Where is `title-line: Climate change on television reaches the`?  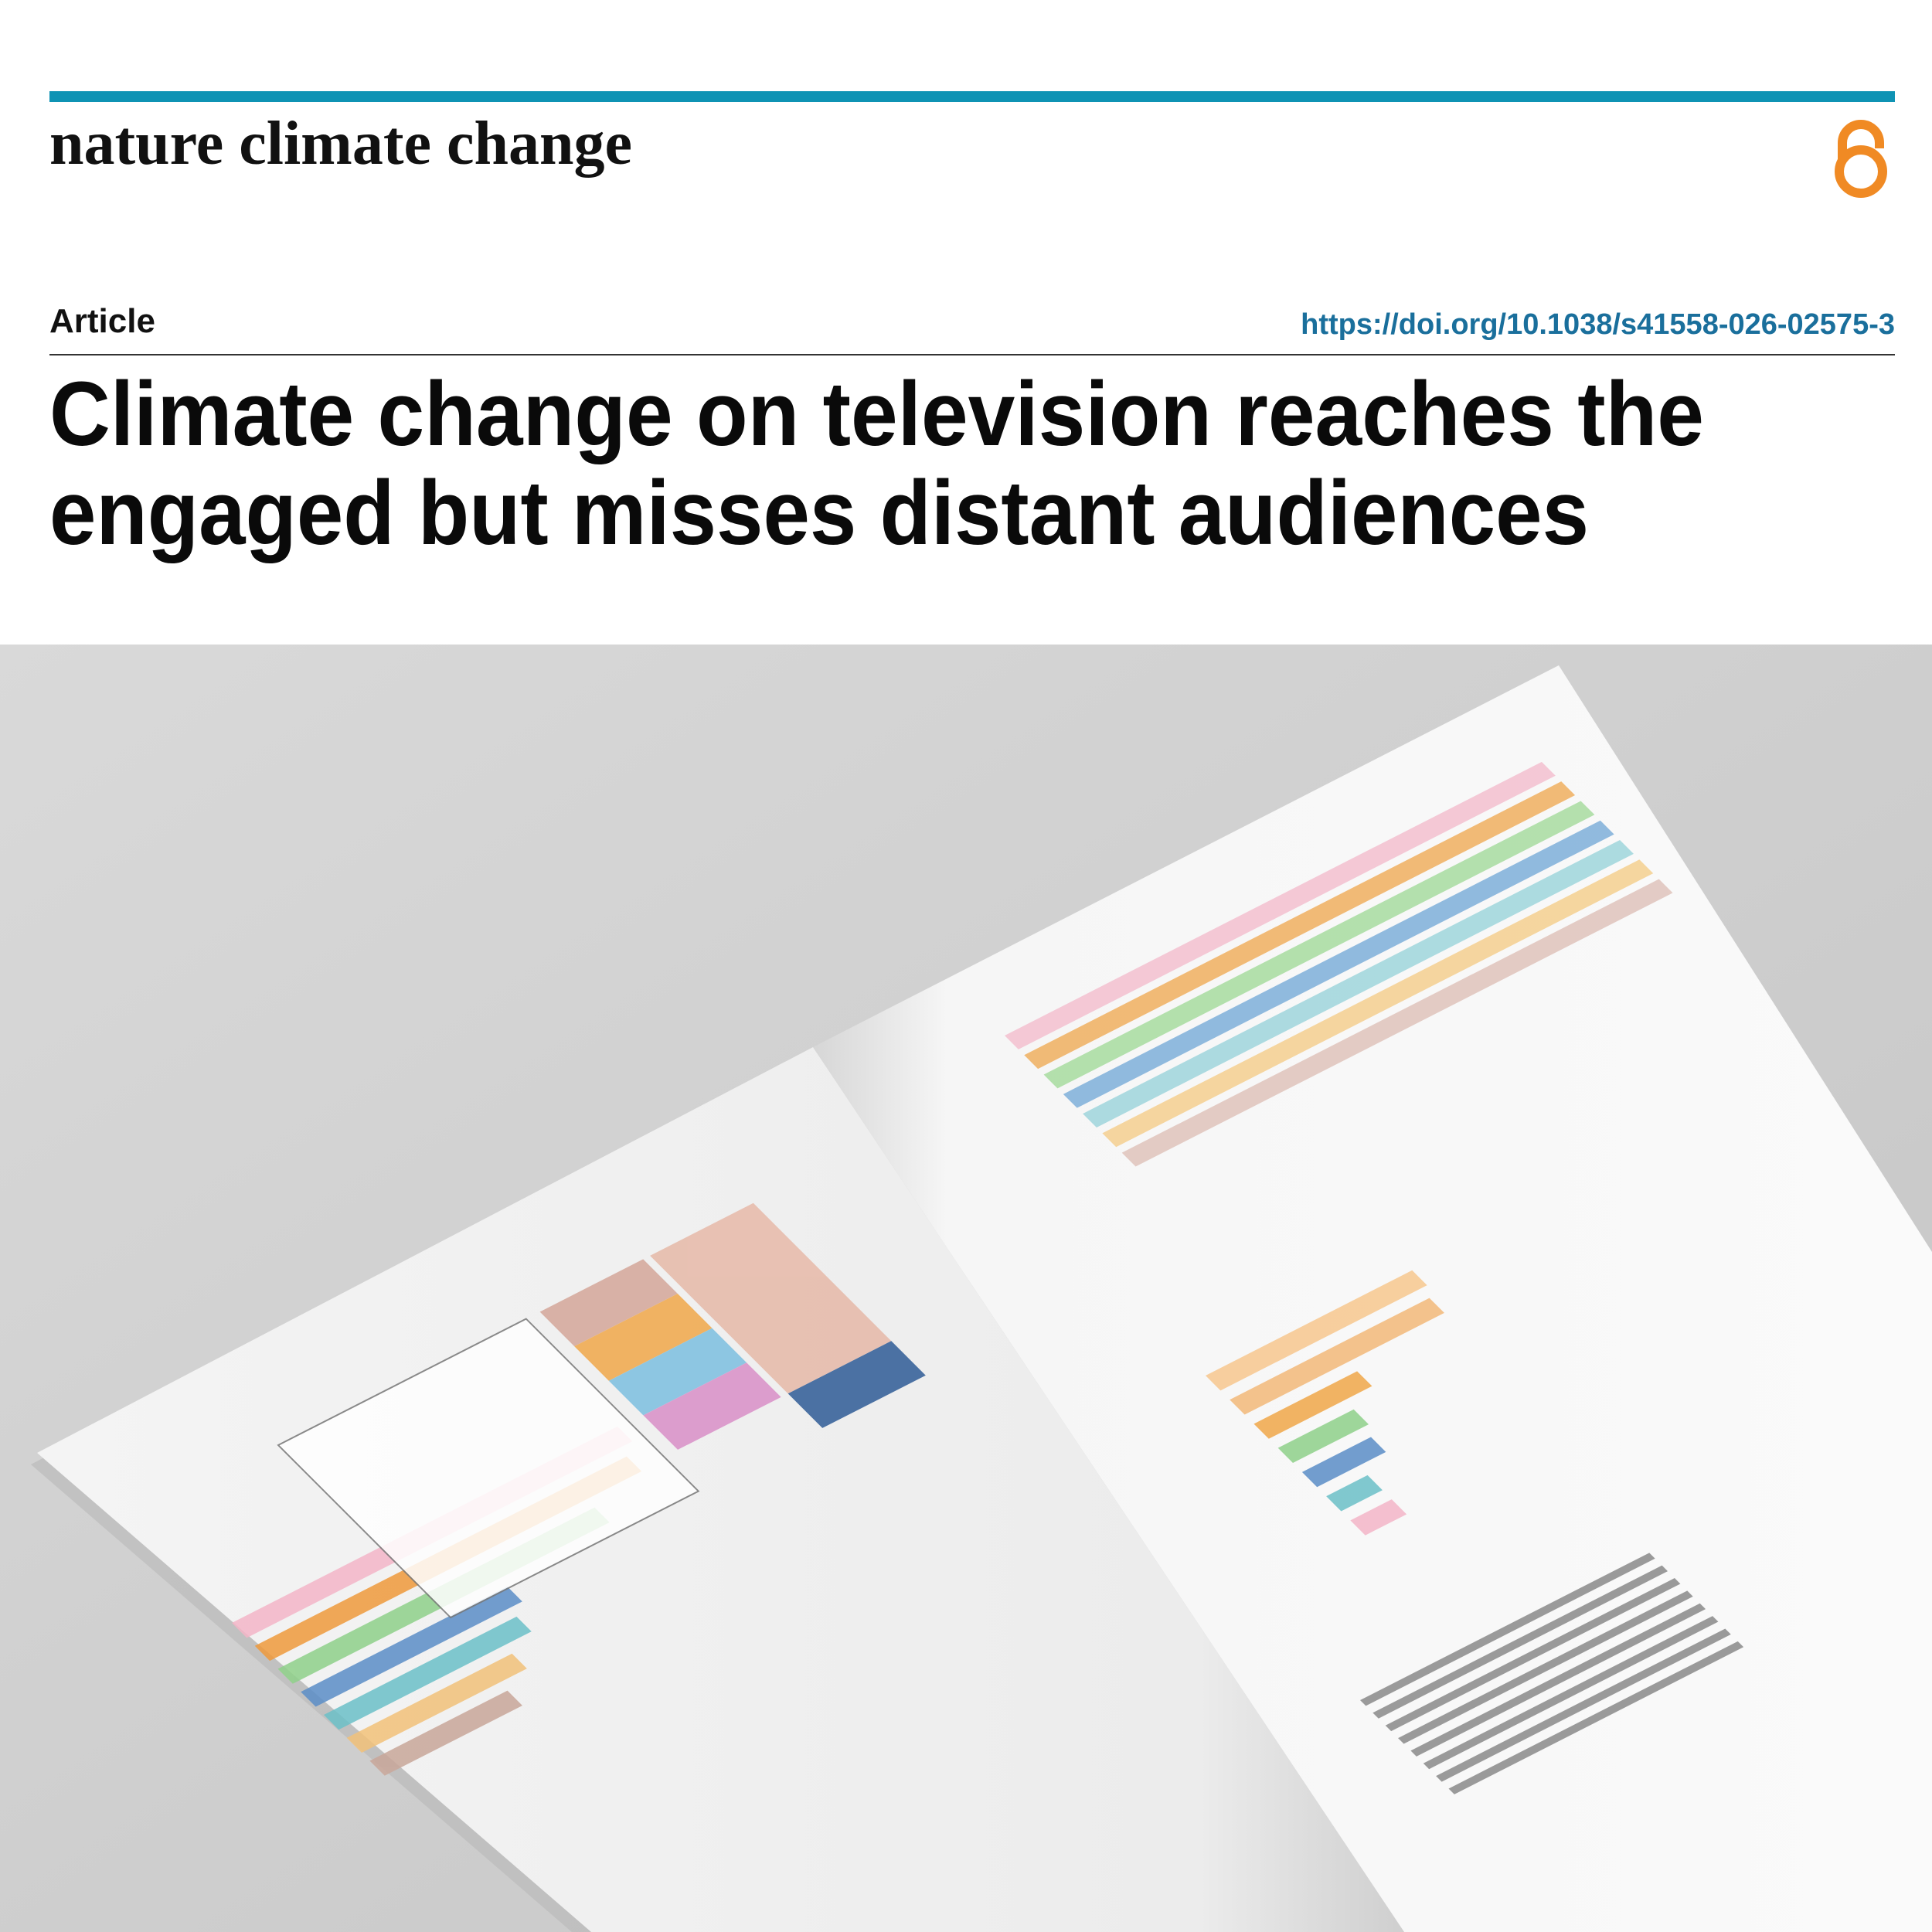 title-line: Climate change on television reaches the is located at coordinates (877, 414).